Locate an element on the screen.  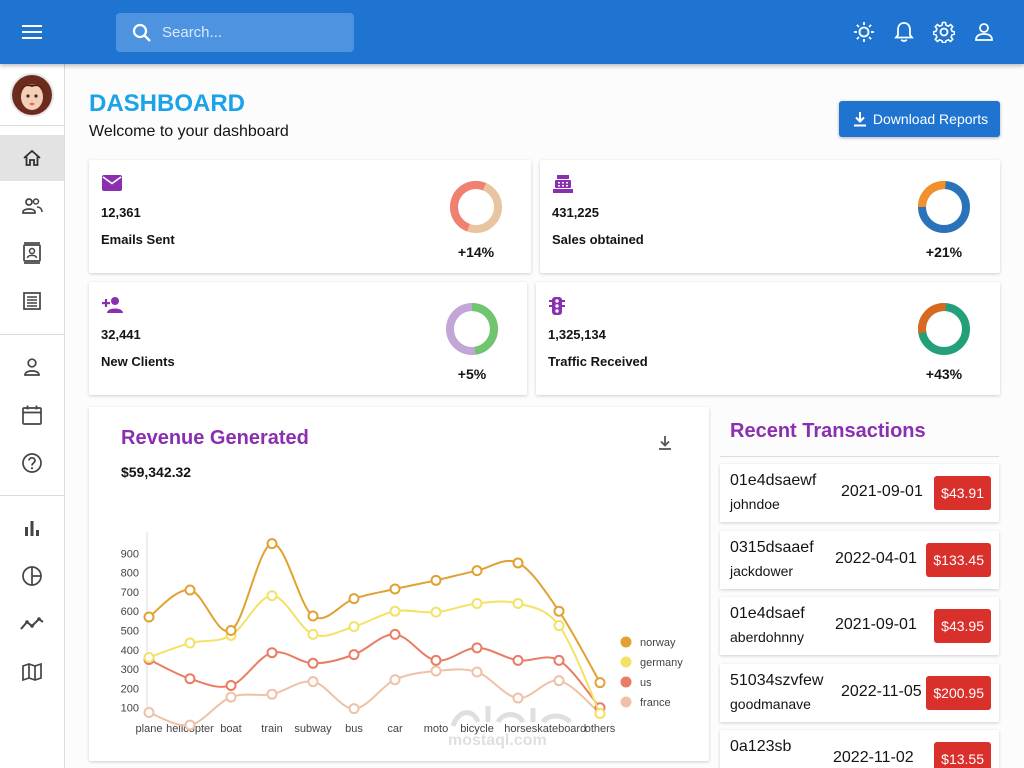
receipt-icon is located at coordinates (32, 301).